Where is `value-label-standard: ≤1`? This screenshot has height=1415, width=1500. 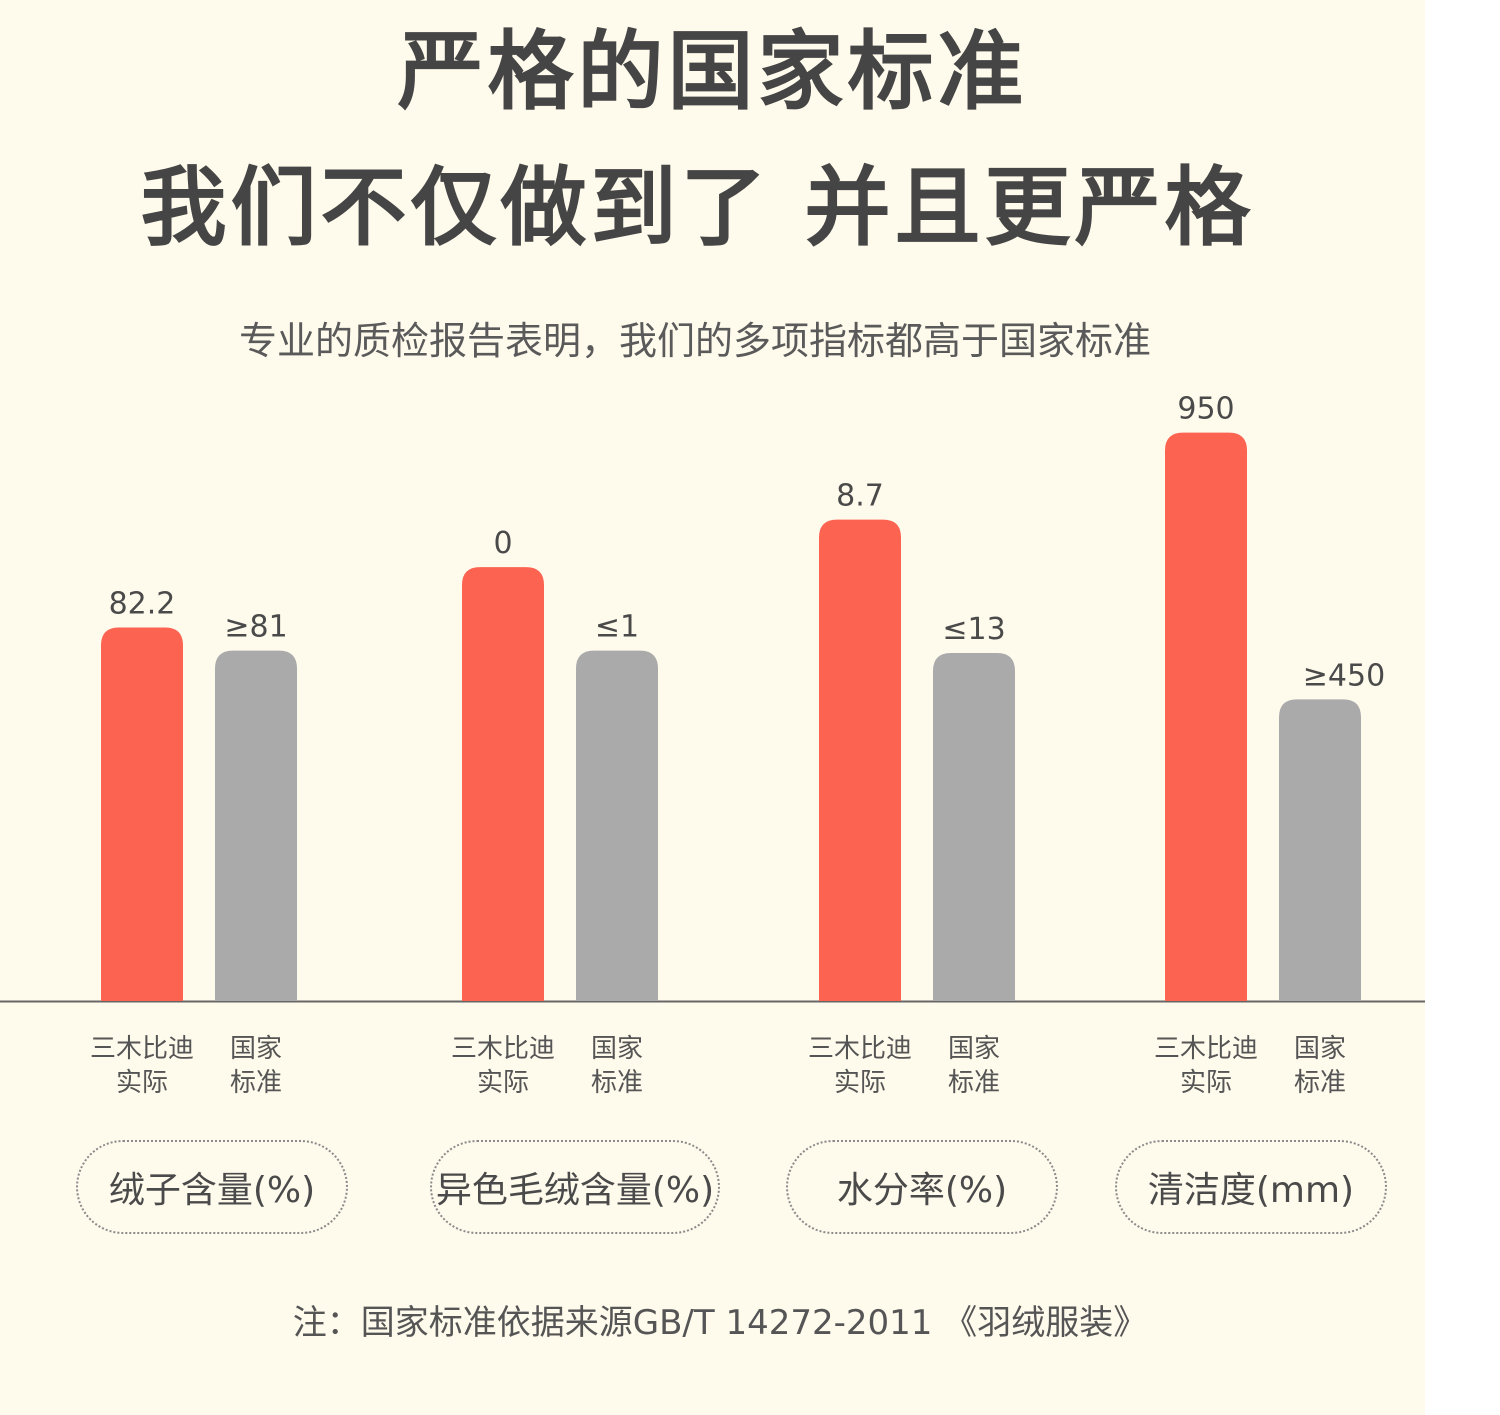
value-label-standard: ≤1 is located at coordinates (617, 627).